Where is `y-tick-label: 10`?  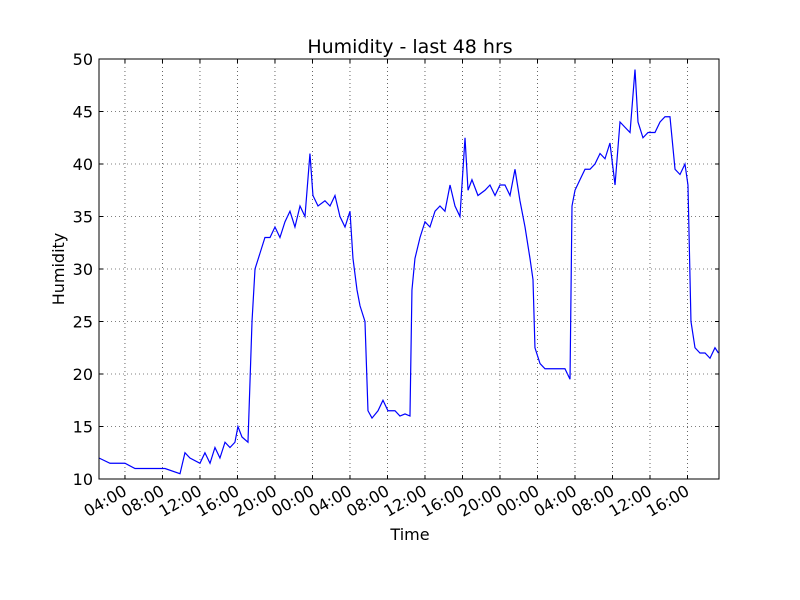
y-tick-label: 10 is located at coordinates (83, 479).